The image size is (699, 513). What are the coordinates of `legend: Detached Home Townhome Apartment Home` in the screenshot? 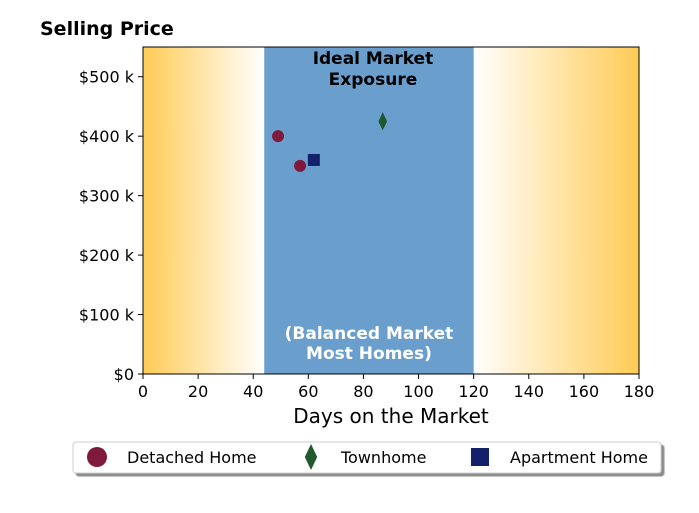 It's located at (367, 457).